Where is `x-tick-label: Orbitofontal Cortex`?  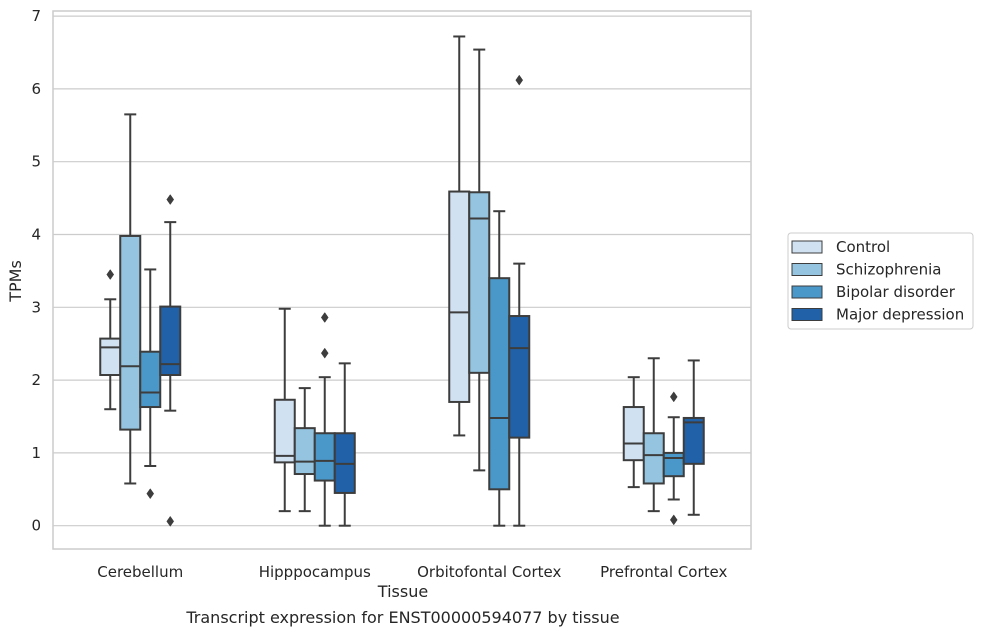 x-tick-label: Orbitofontal Cortex is located at coordinates (489, 572).